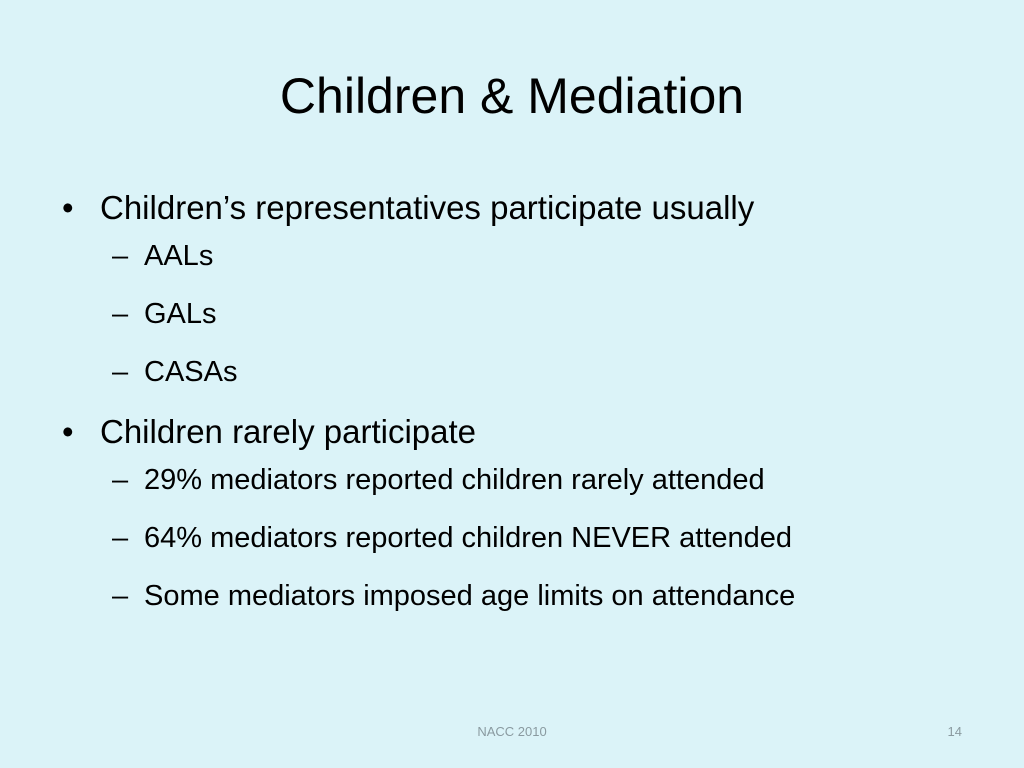 Image resolution: width=1024 pixels, height=768 pixels. I want to click on sub-item: – AALs, so click(532, 256).